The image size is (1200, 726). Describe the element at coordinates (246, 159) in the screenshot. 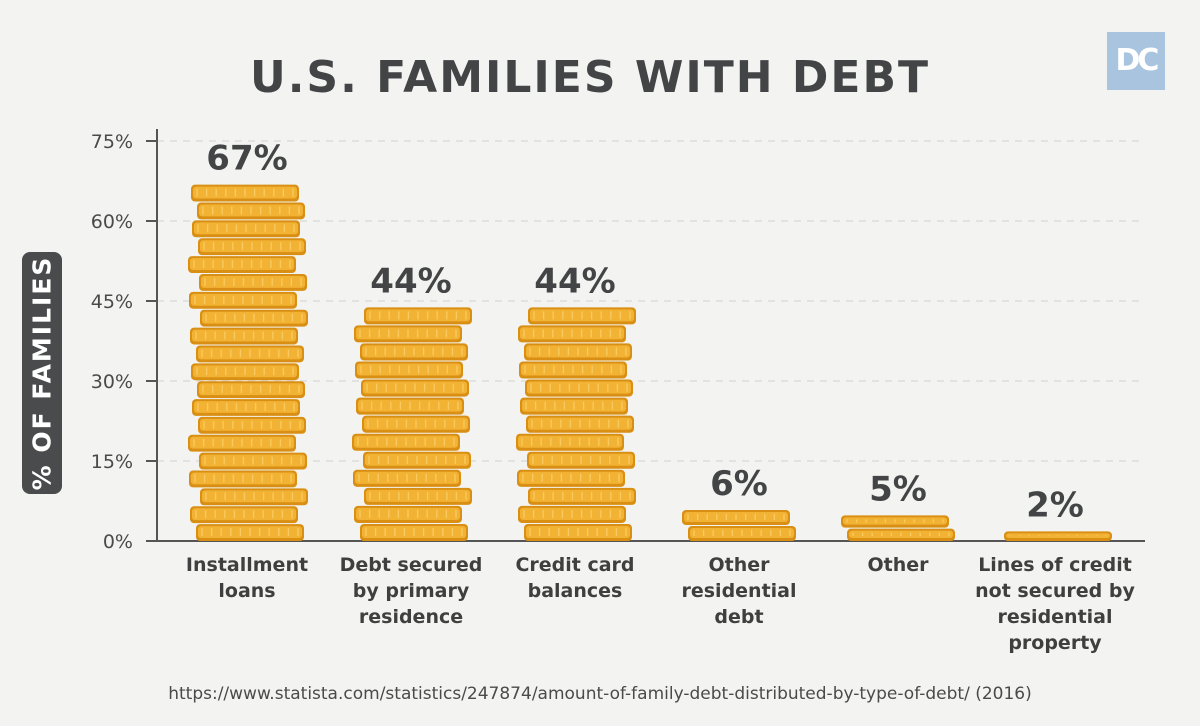

I see `data-label: 67%` at that location.